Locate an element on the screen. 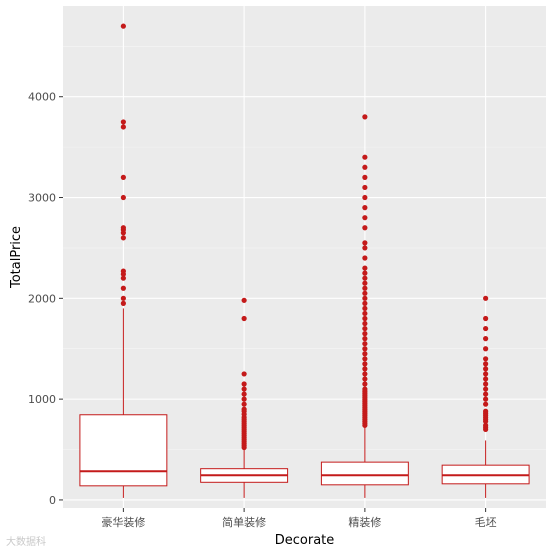  x-tick-label: 精装修 is located at coordinates (364, 522).